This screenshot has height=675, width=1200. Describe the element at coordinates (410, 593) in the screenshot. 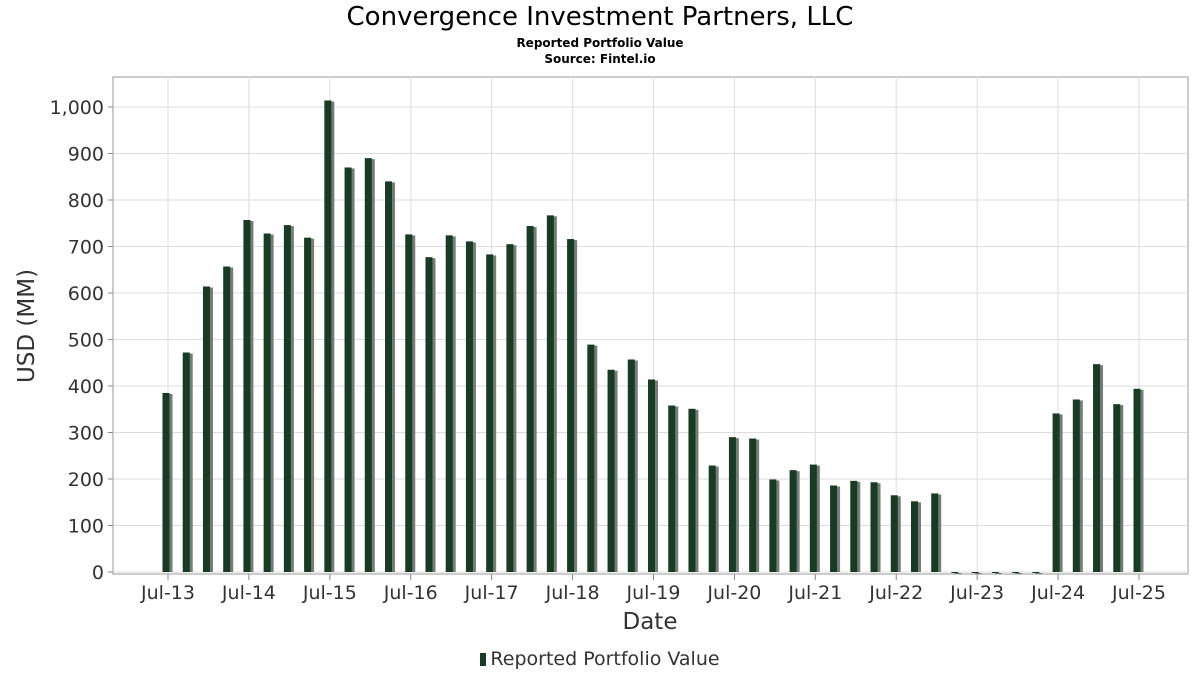

I see `x-tick-label: Jul-16` at that location.